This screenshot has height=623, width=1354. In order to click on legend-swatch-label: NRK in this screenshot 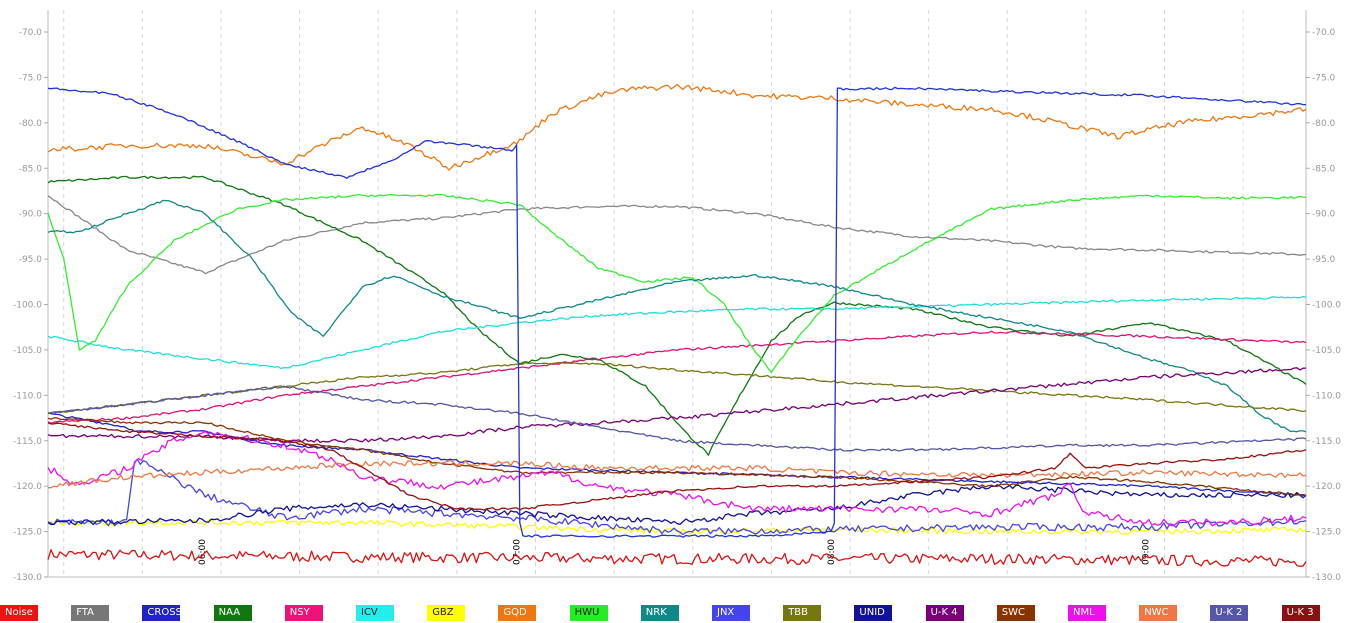, I will do `click(659, 613)`.